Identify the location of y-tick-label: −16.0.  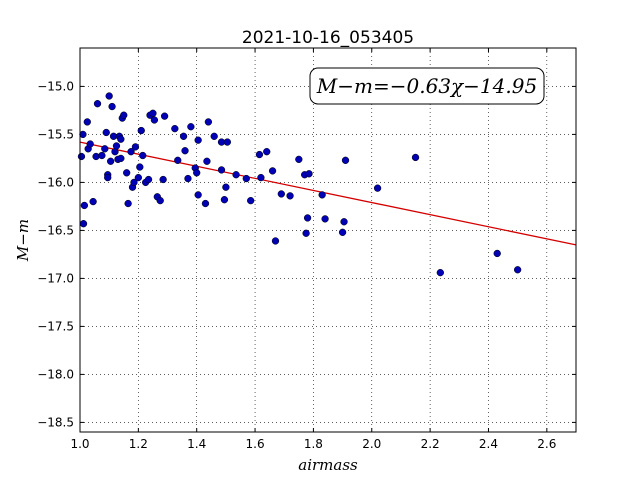
(55, 182).